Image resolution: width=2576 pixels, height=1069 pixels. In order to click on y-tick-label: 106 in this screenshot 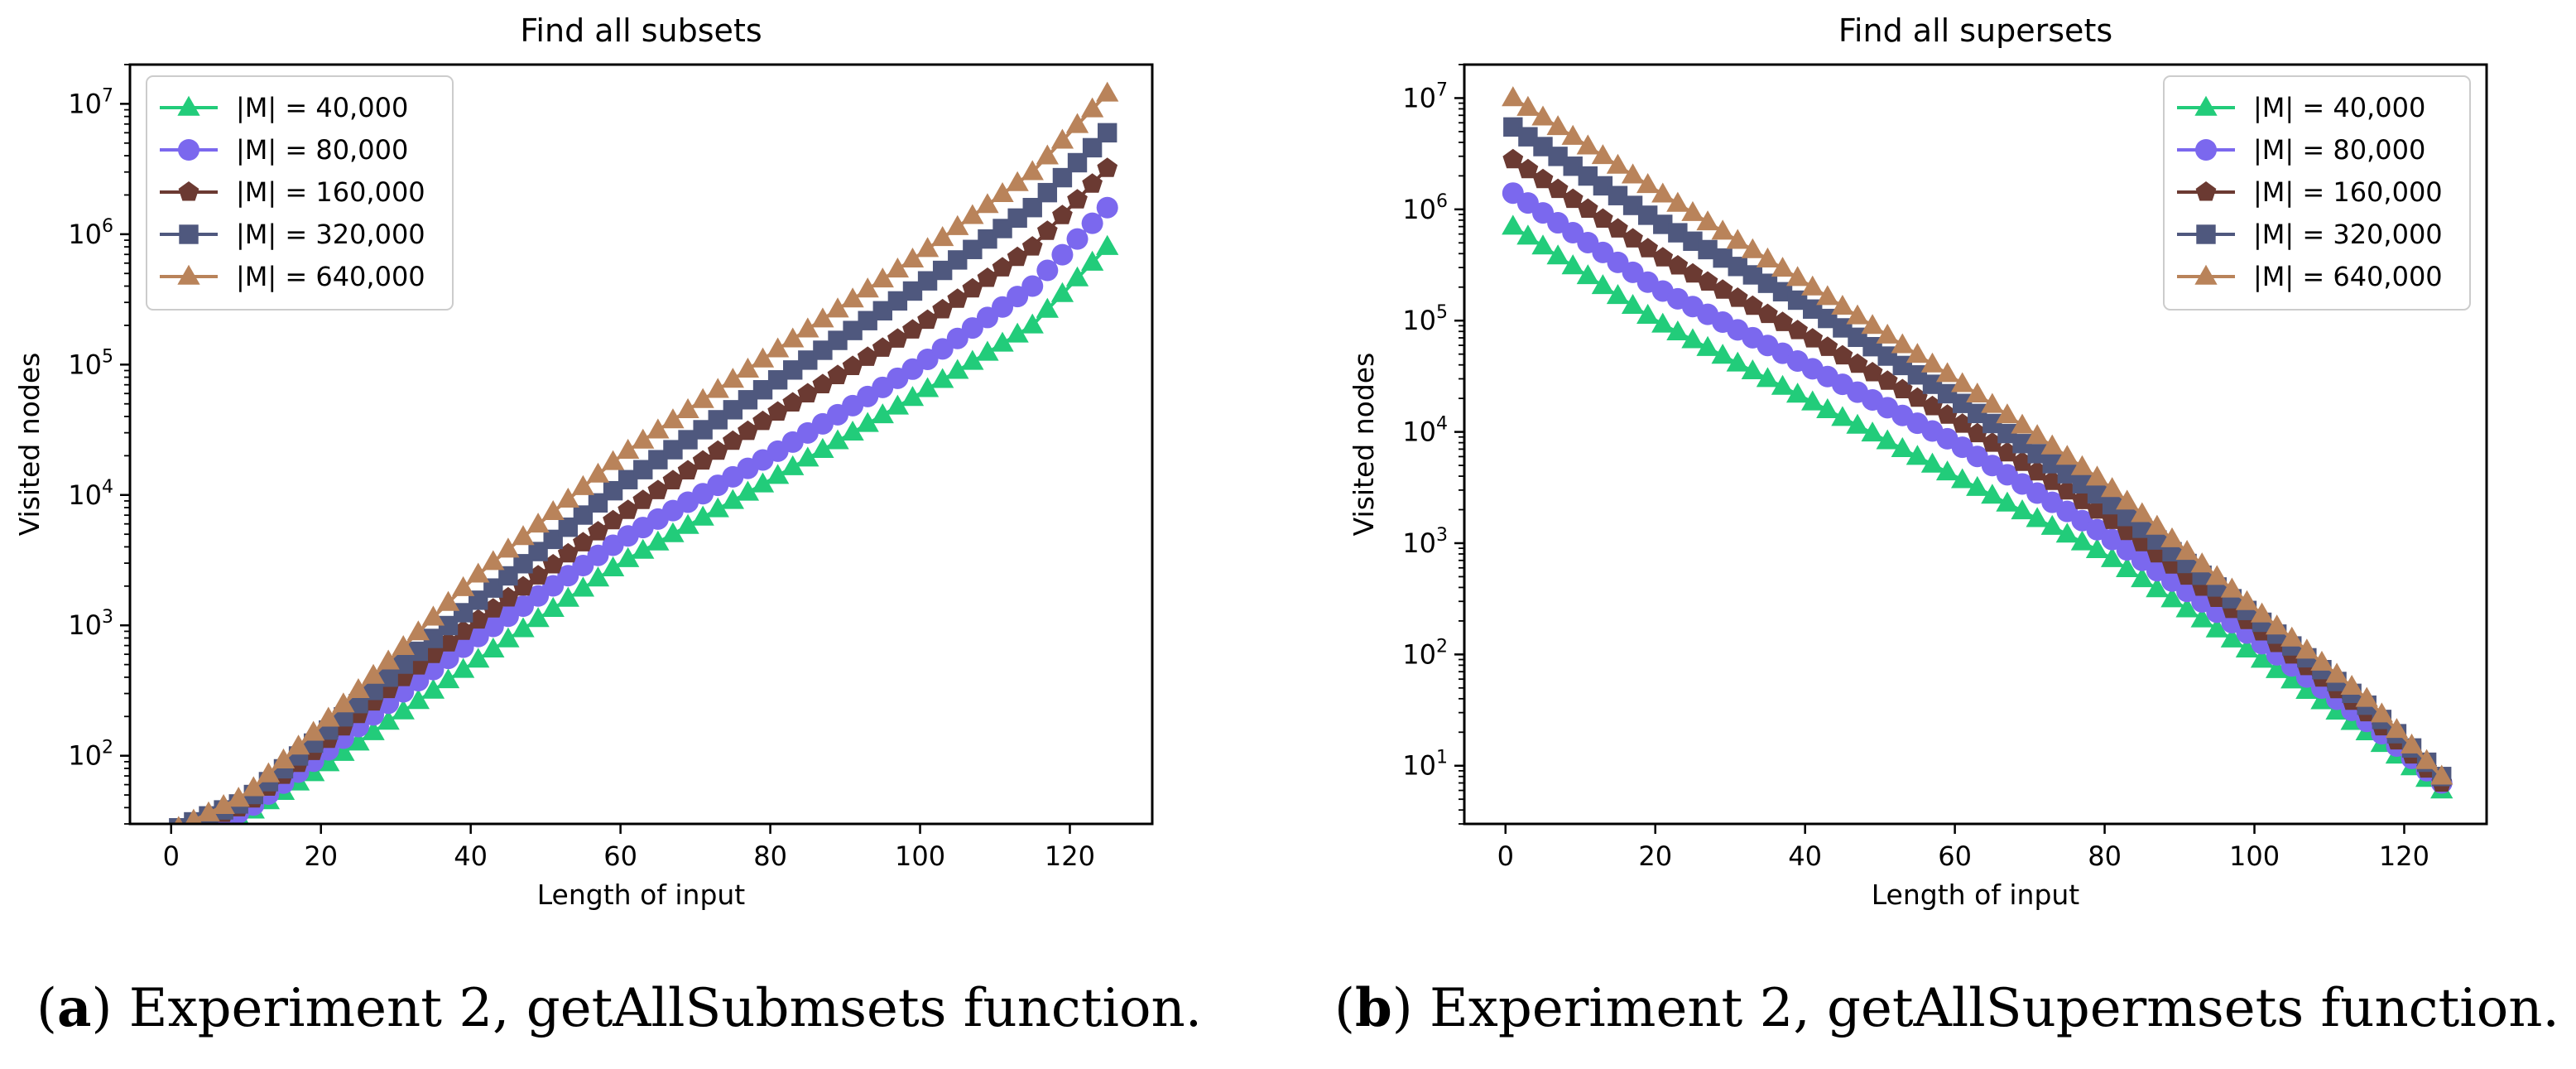, I will do `click(1425, 208)`.